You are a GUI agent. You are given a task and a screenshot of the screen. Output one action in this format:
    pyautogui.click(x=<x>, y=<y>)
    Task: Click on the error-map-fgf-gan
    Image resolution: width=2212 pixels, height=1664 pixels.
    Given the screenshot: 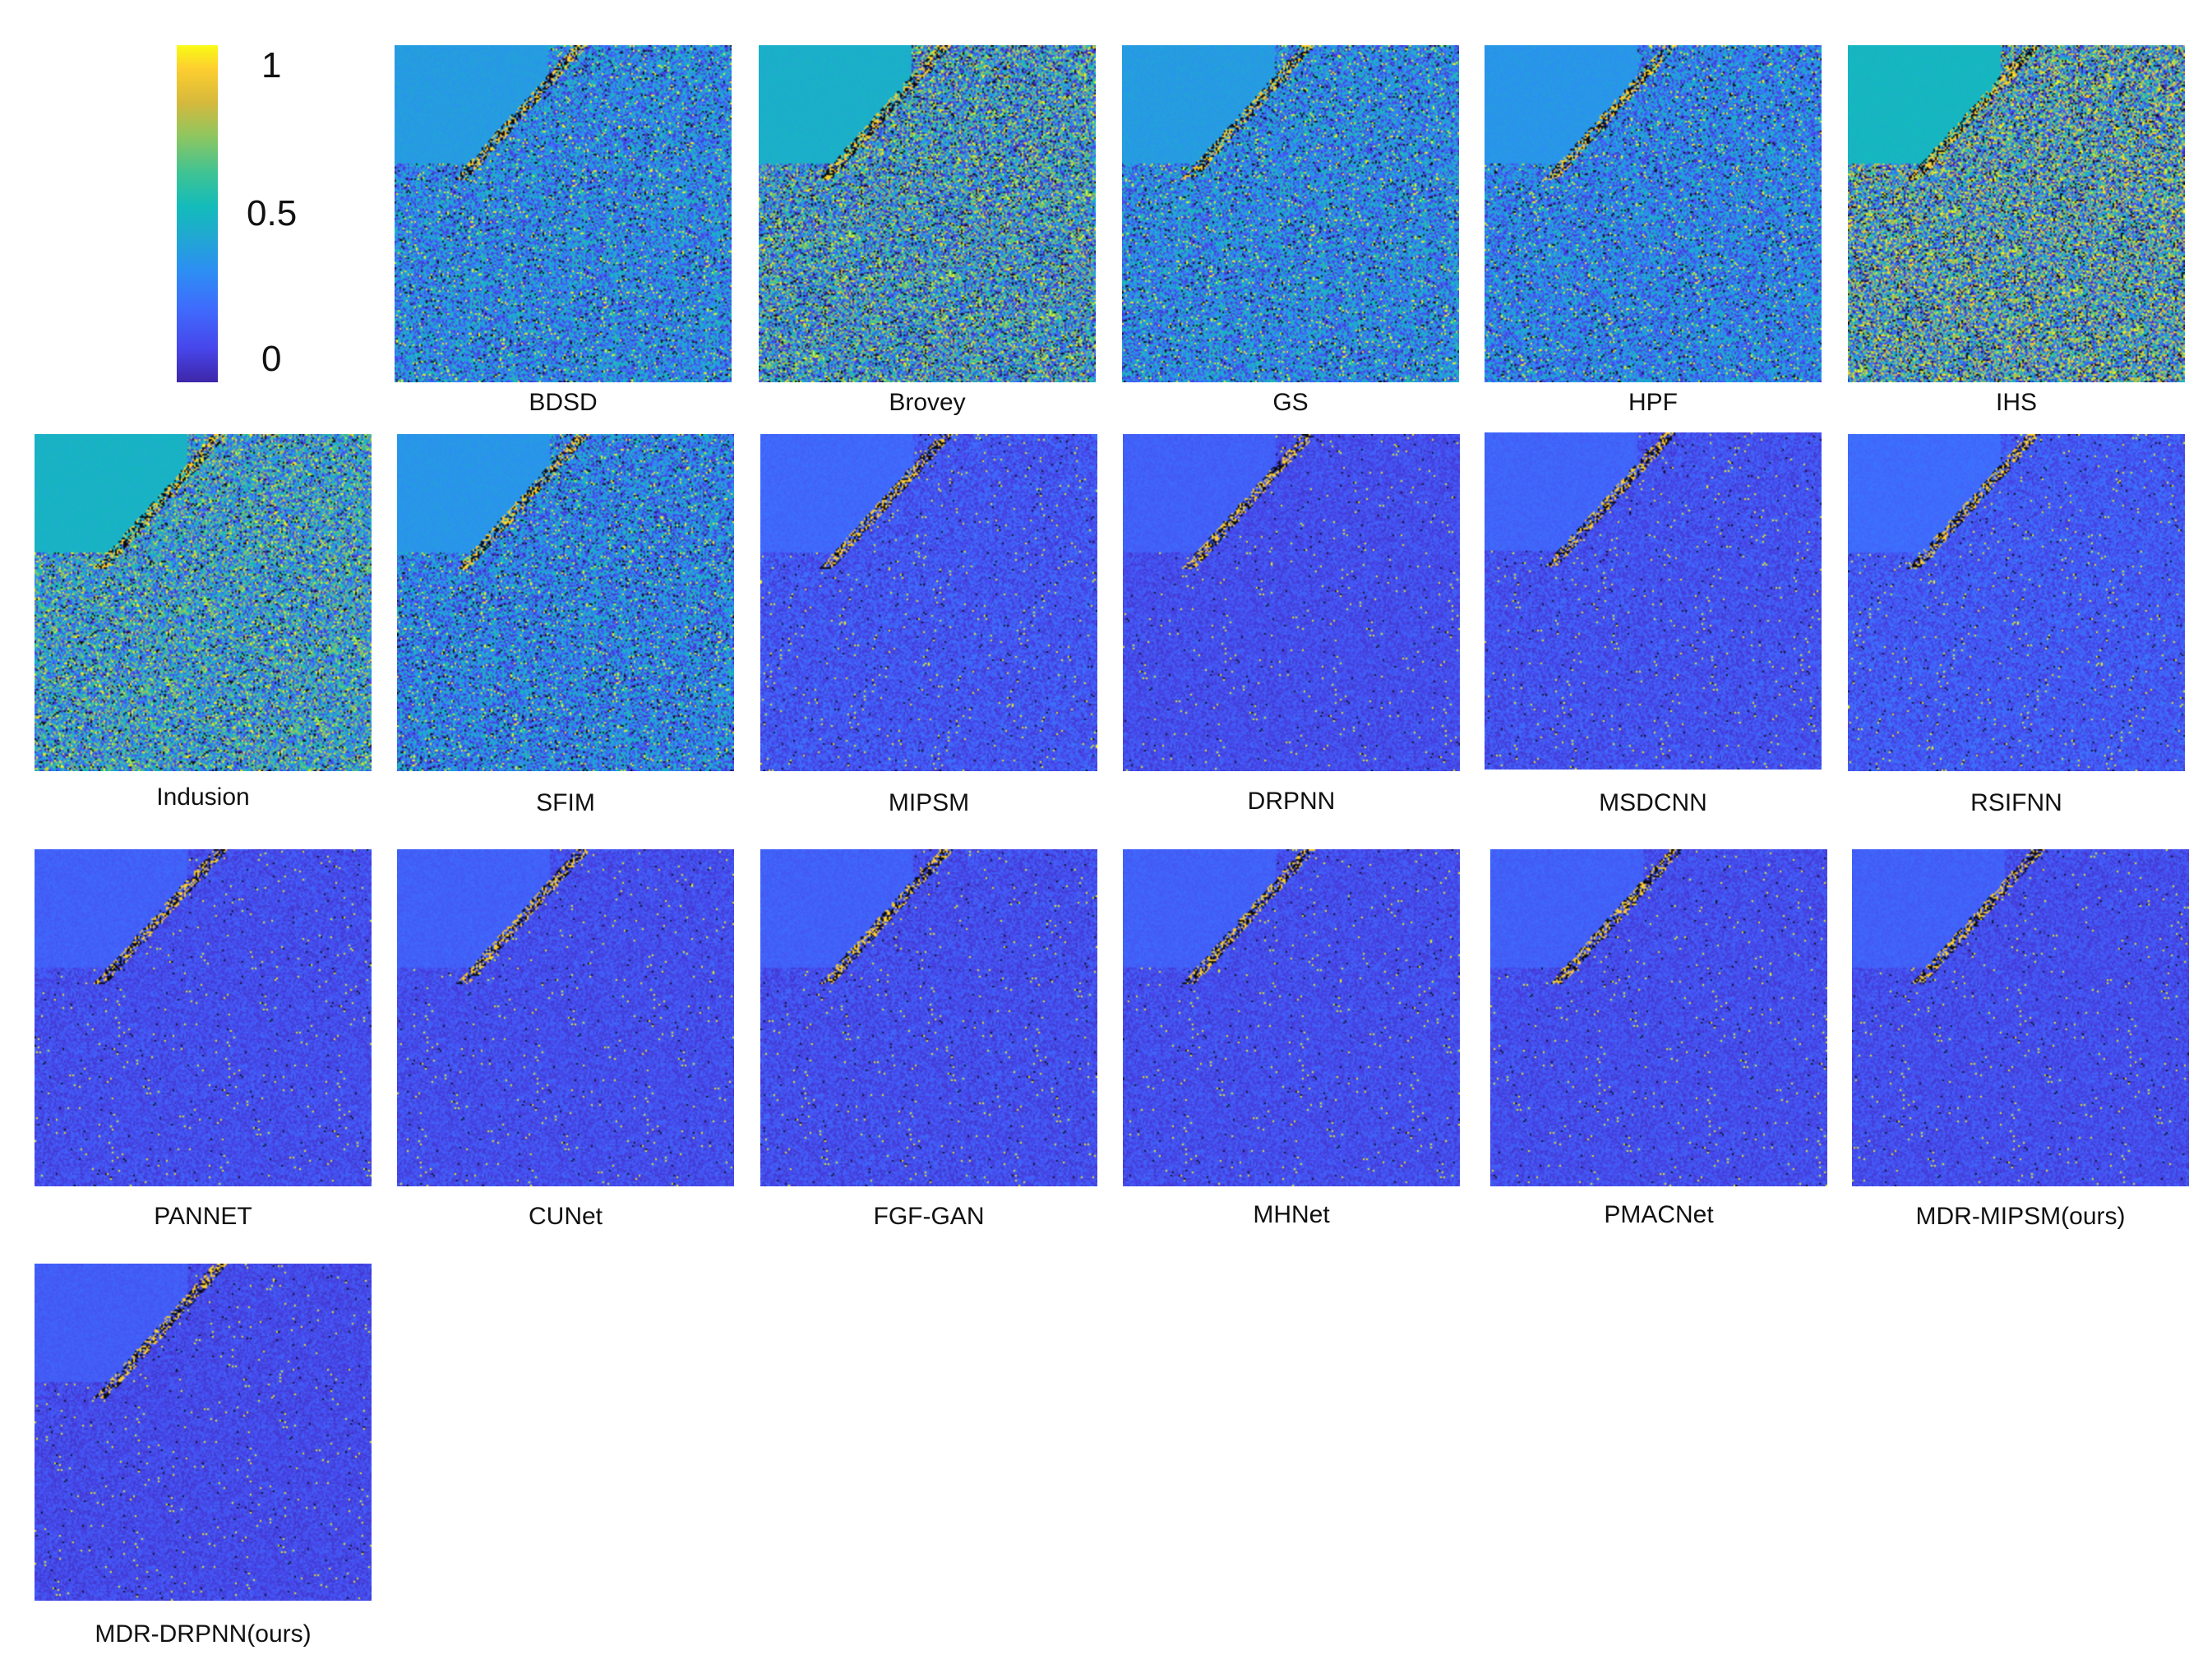 What is the action you would take?
    pyautogui.click(x=929, y=1017)
    